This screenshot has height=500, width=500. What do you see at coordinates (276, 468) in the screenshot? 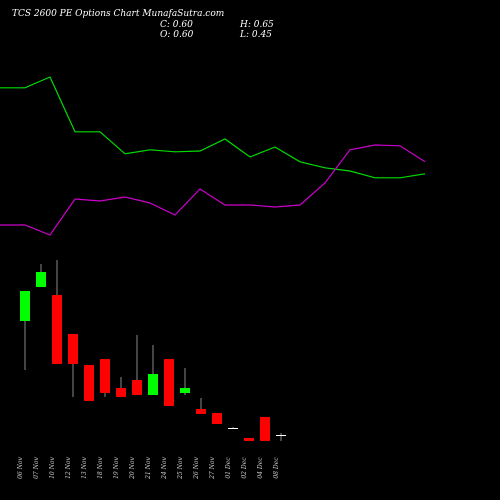
I see `x-tick-label: 08 Dec` at bounding box center [276, 468].